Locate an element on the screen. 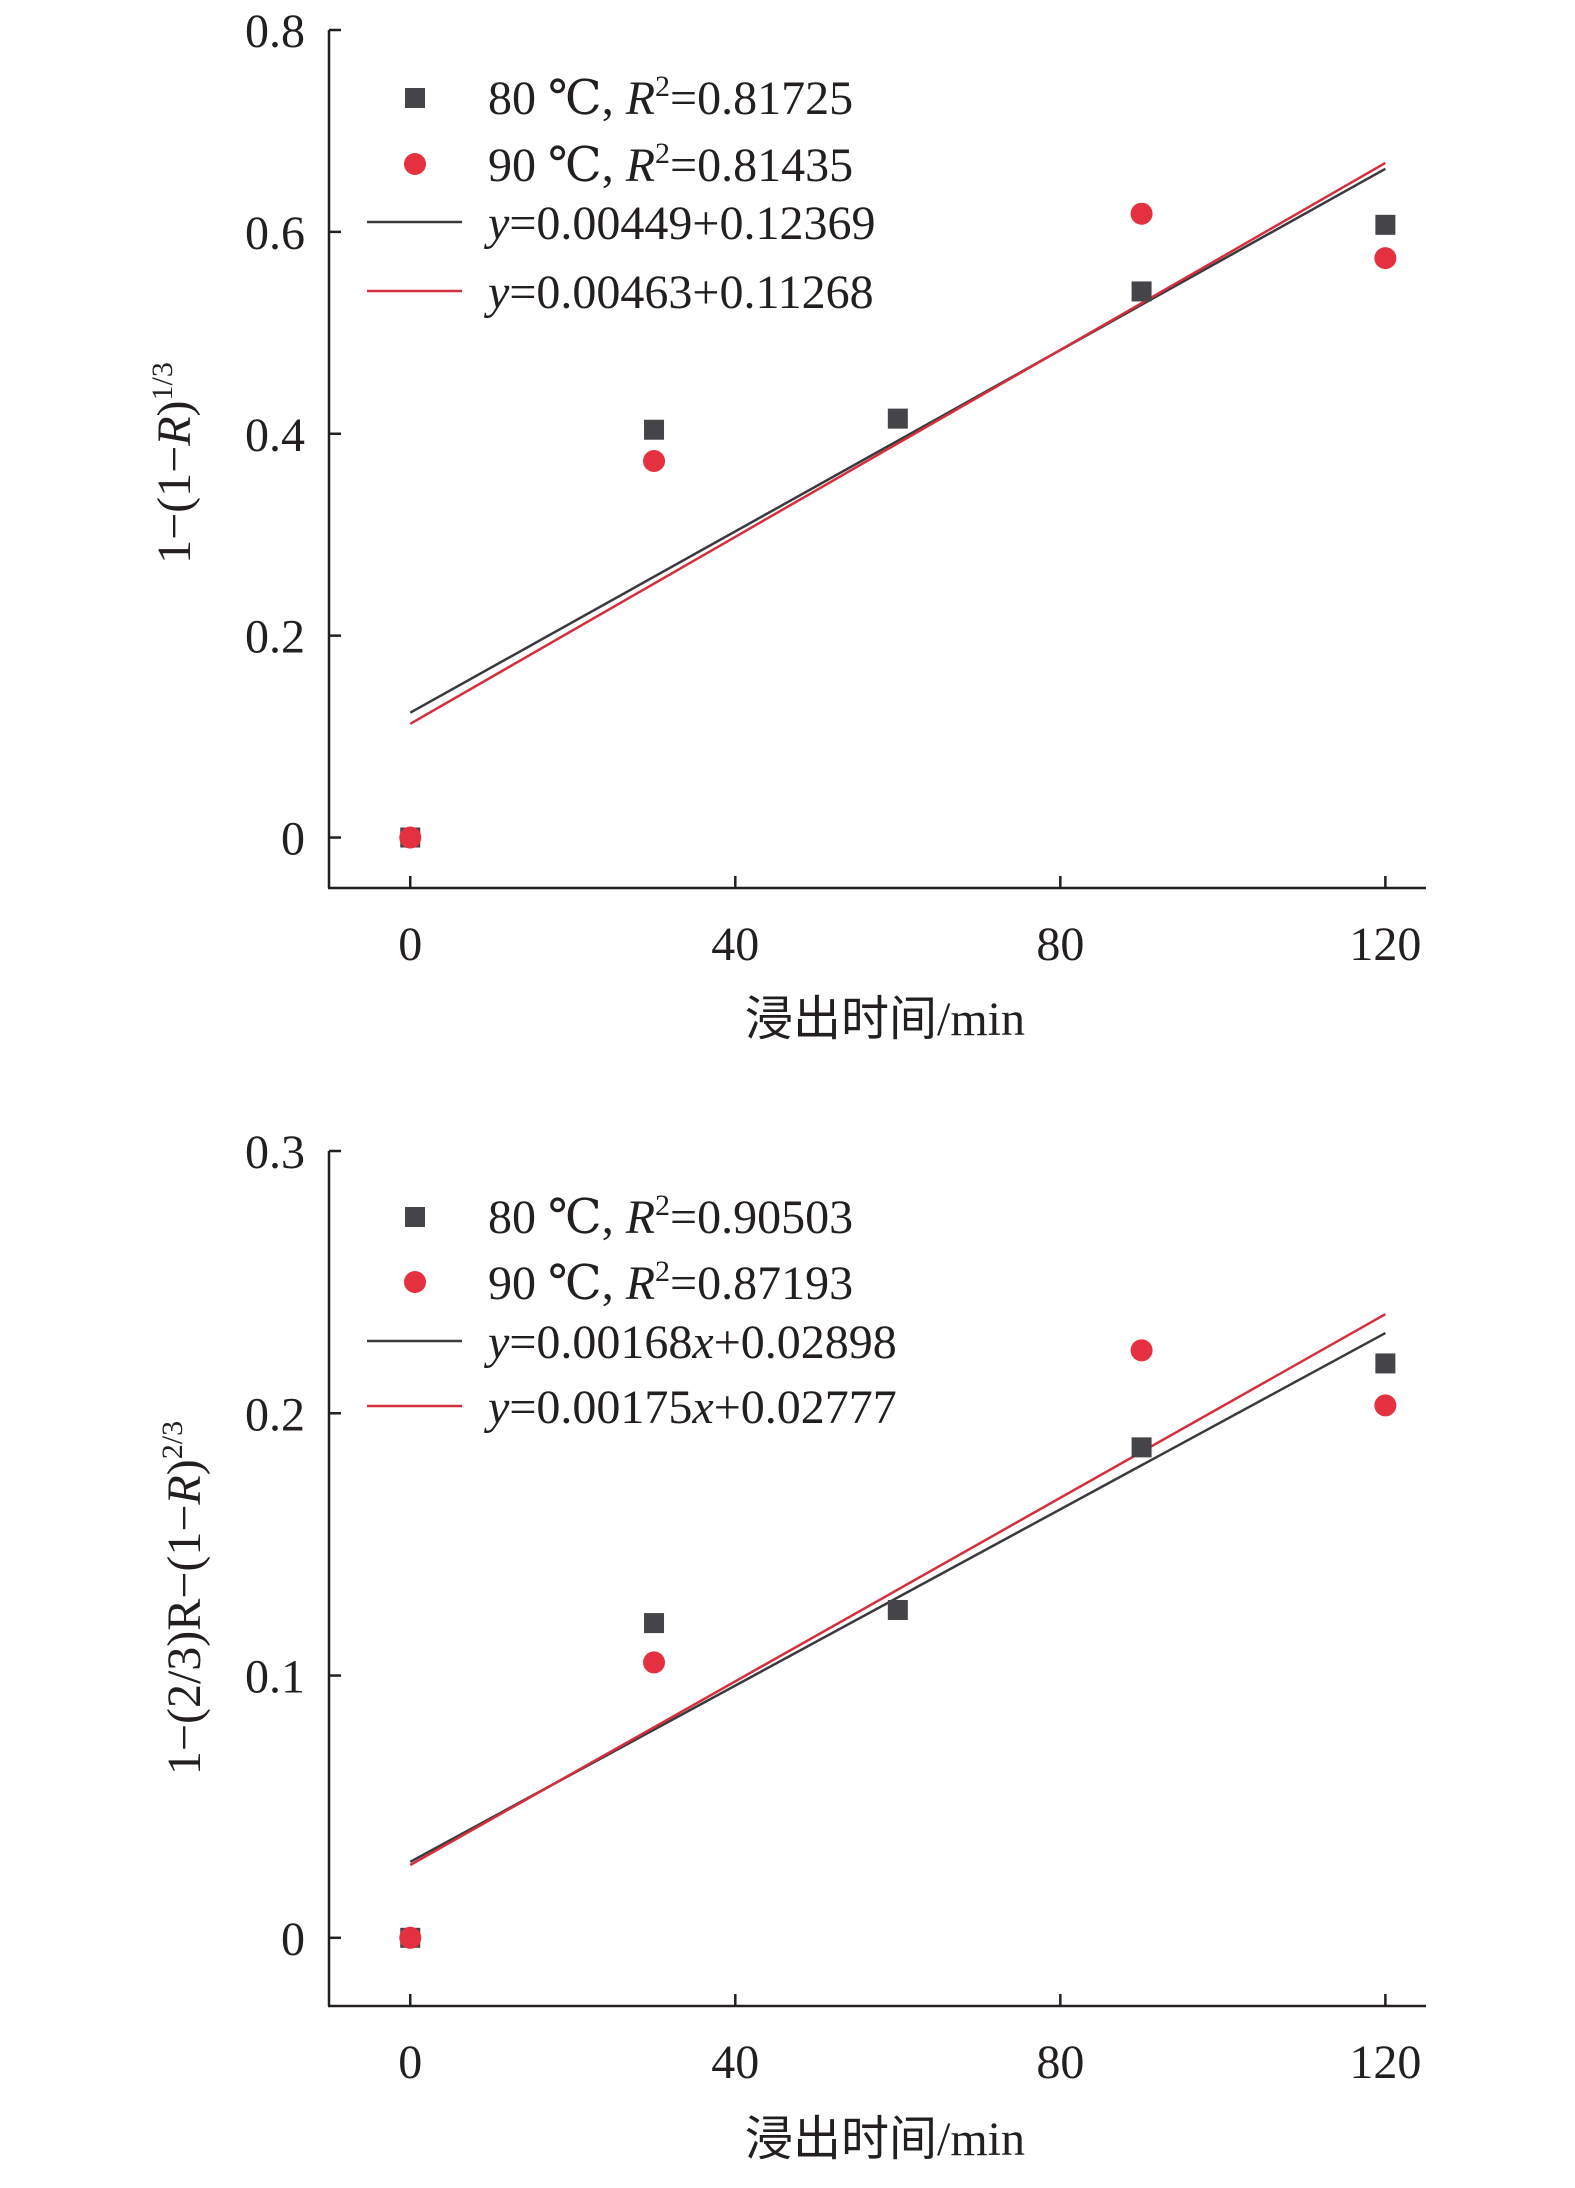 The width and height of the screenshot is (1575, 2188). y-tick-label: 0.1 is located at coordinates (275, 1677).